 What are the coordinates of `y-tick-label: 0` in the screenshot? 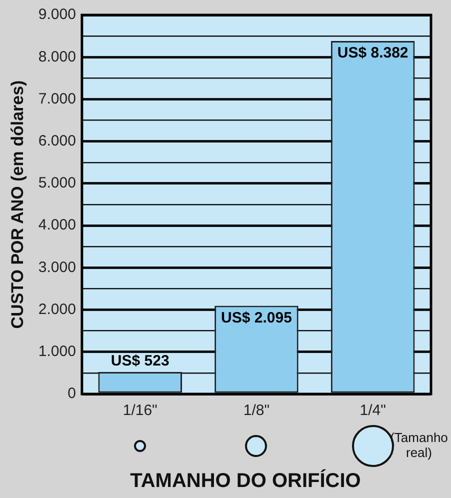 It's located at (72, 393).